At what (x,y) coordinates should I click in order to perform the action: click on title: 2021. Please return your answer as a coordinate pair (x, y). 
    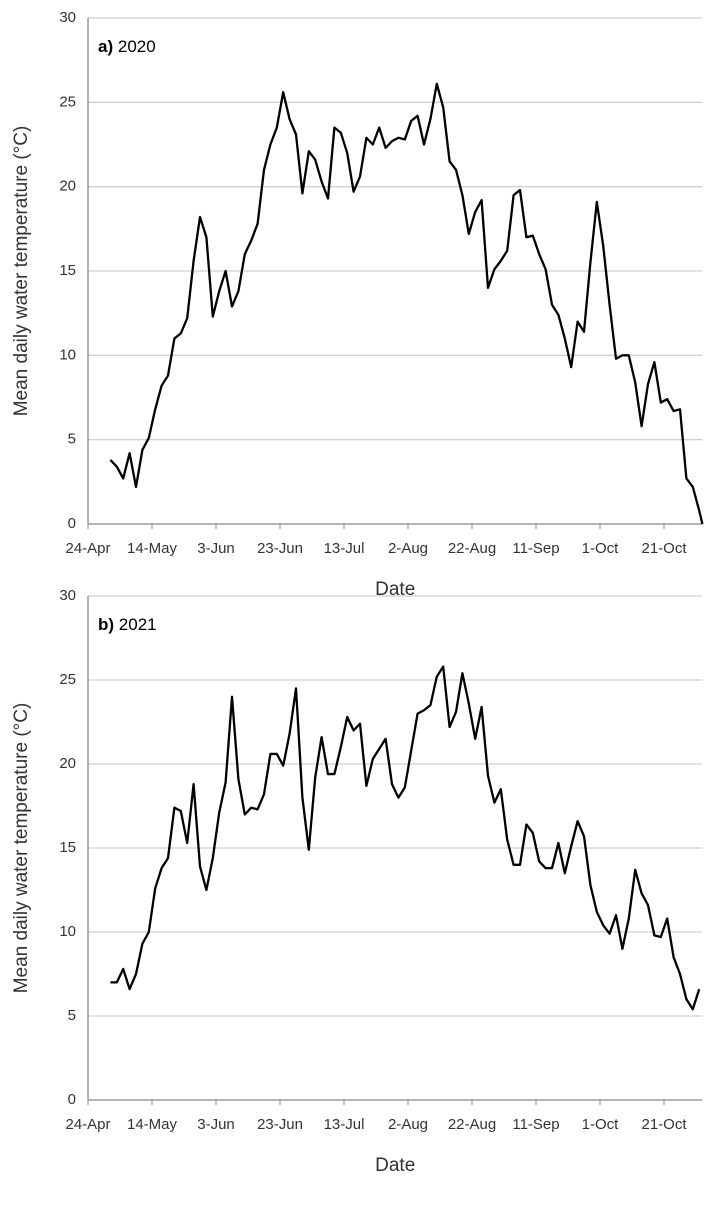
    Looking at the image, I should click on (138, 624).